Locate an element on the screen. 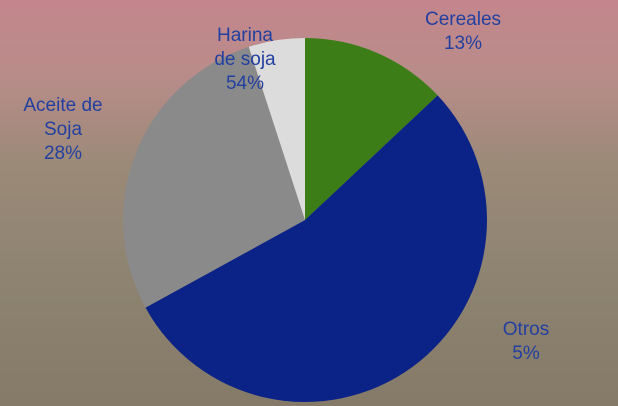 This screenshot has height=406, width=618. slice-label: Aceite de Soja 28% is located at coordinates (63, 130).